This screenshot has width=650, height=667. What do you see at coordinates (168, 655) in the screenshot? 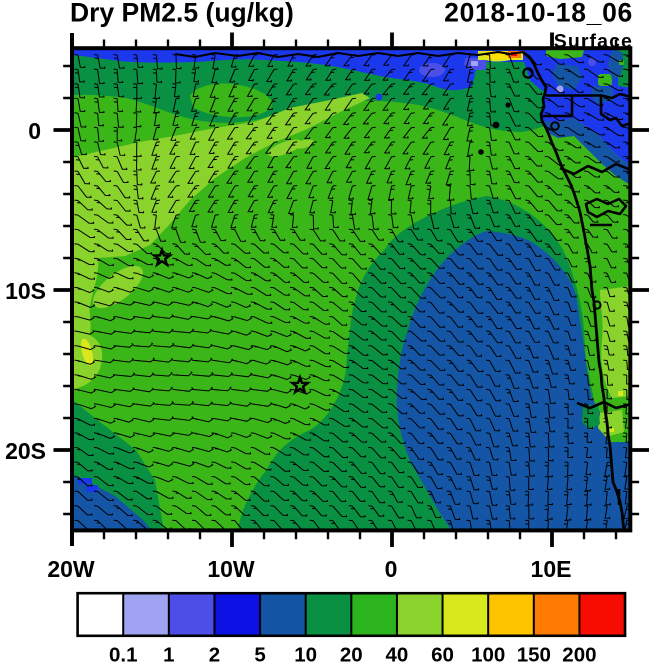
I see `svg-text: 1` at bounding box center [168, 655].